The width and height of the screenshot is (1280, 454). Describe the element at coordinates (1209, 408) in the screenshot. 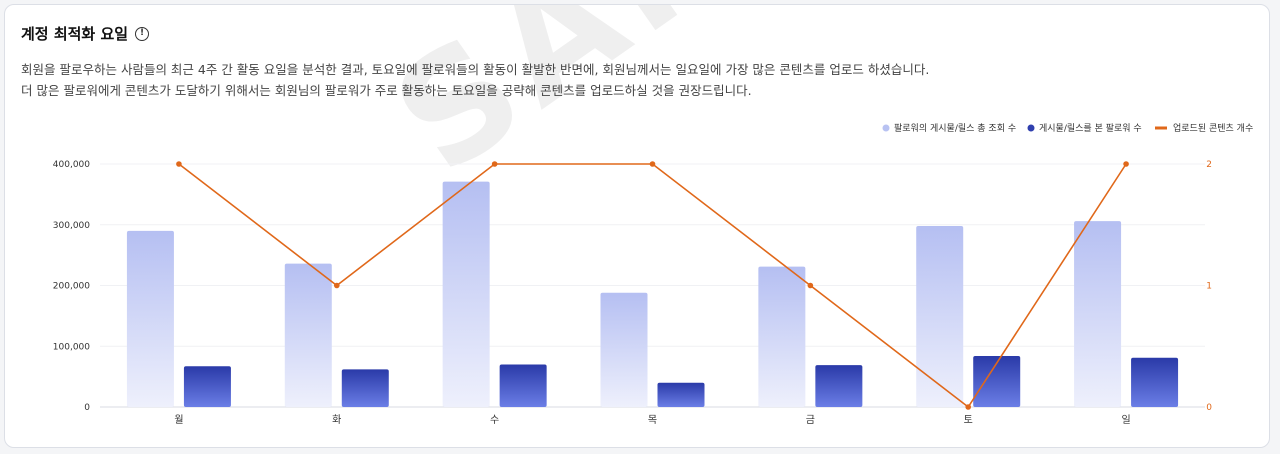

I see `right-tick-label: 0` at that location.